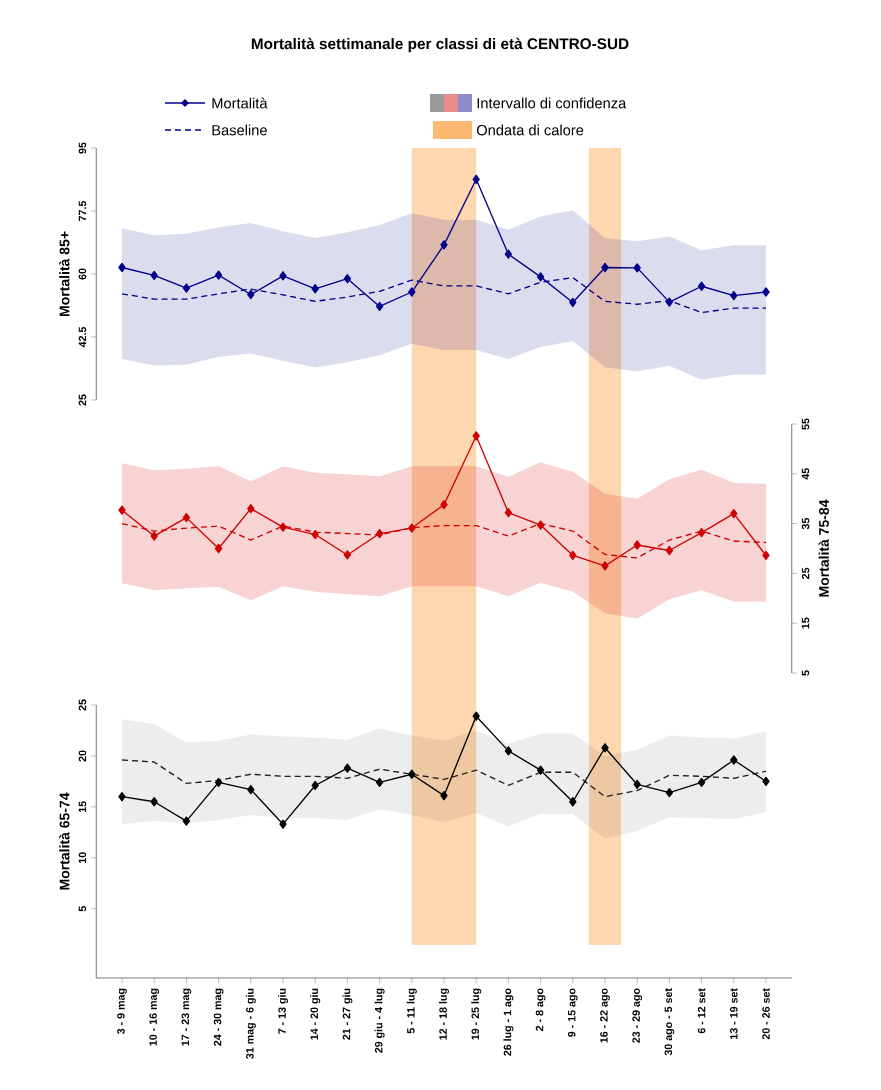 This screenshot has height=1090, width=881. Describe the element at coordinates (315, 1014) in the screenshot. I see `x-tick-label: 14 - 20 giu` at that location.